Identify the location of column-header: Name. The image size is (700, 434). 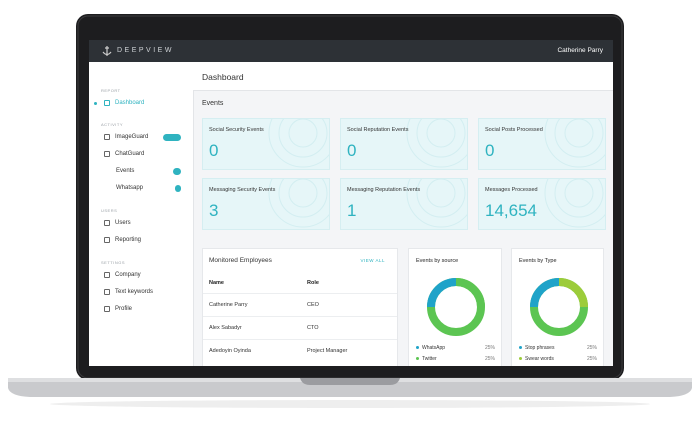
(216, 283).